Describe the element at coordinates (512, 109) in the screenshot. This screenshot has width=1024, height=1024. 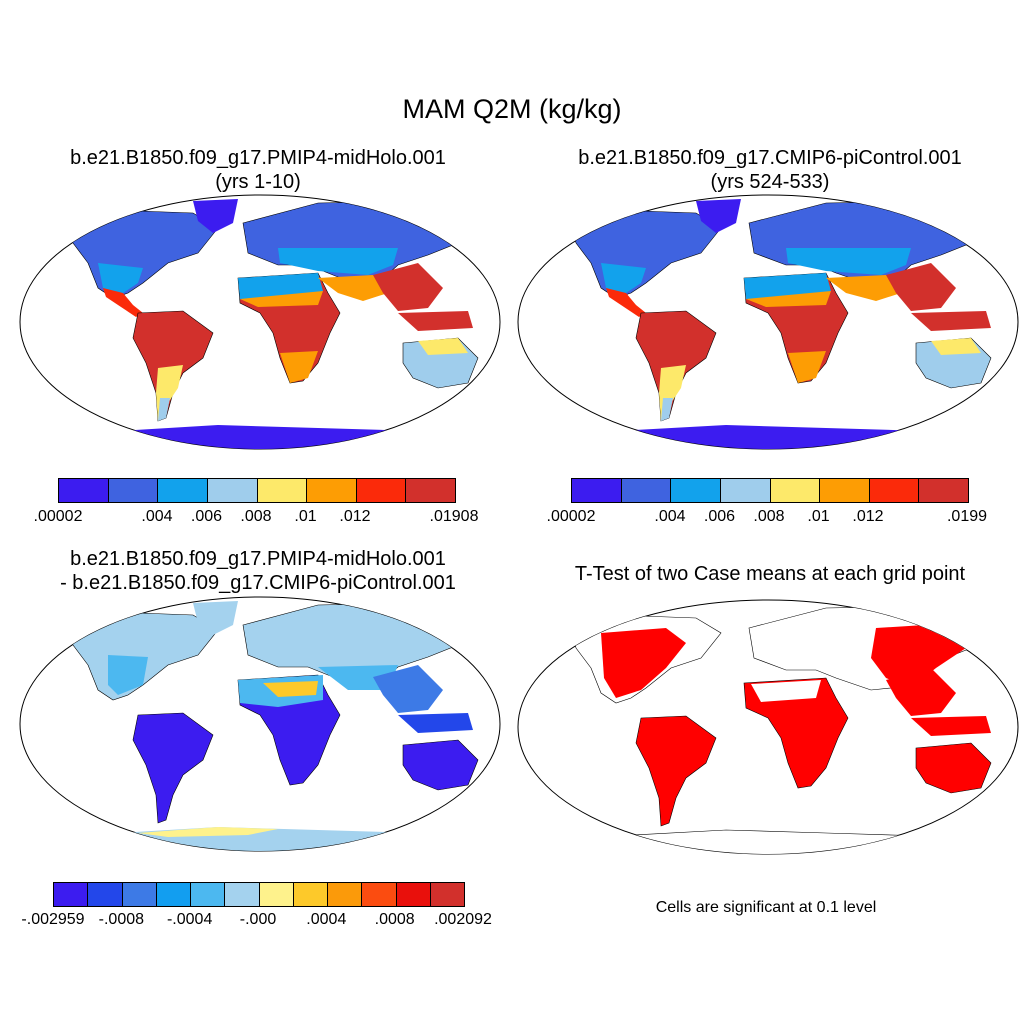
I see `main-title: MAM Q2M (kg/kg)` at that location.